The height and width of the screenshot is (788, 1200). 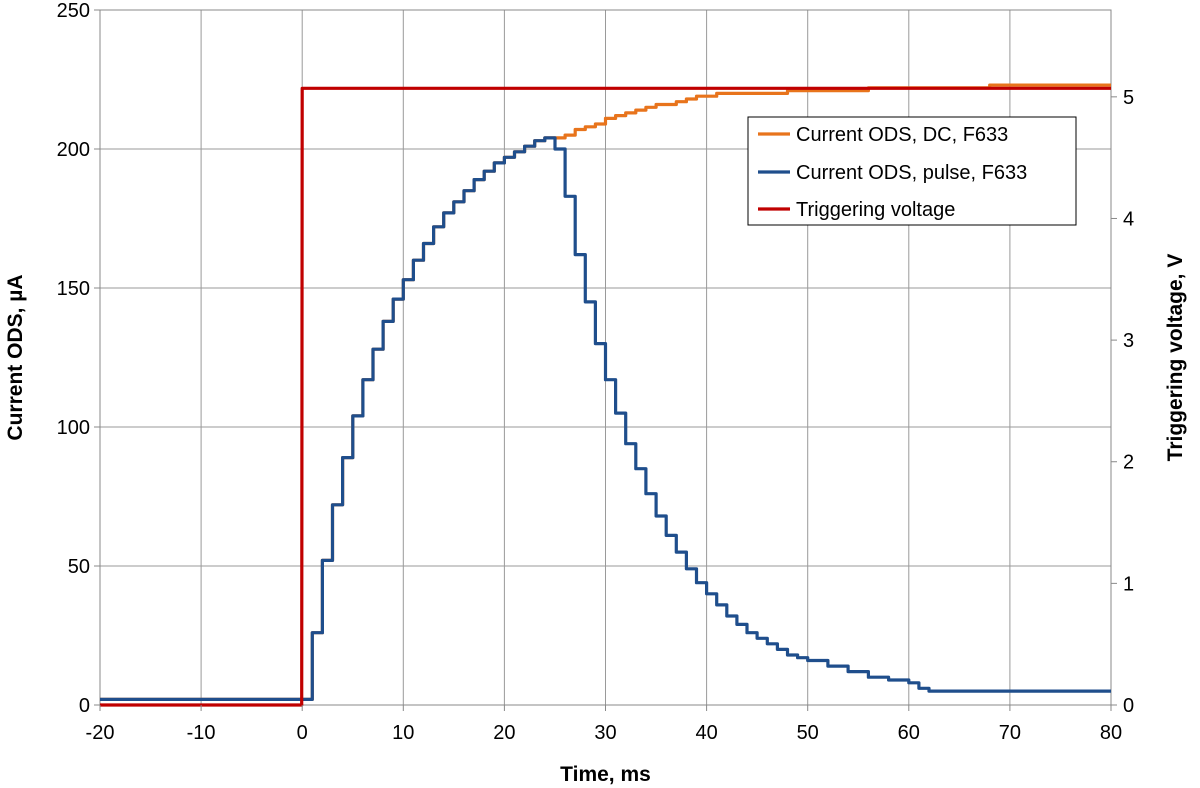 I want to click on y-axis-title: Current ODS, µA, so click(x=15, y=357).